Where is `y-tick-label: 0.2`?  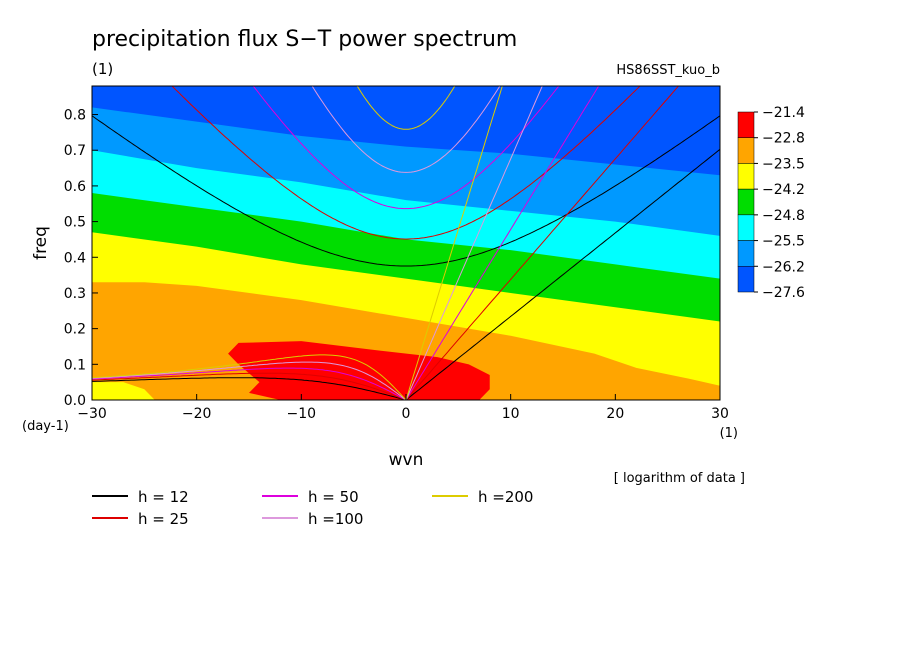 y-tick-label: 0.2 is located at coordinates (75, 330).